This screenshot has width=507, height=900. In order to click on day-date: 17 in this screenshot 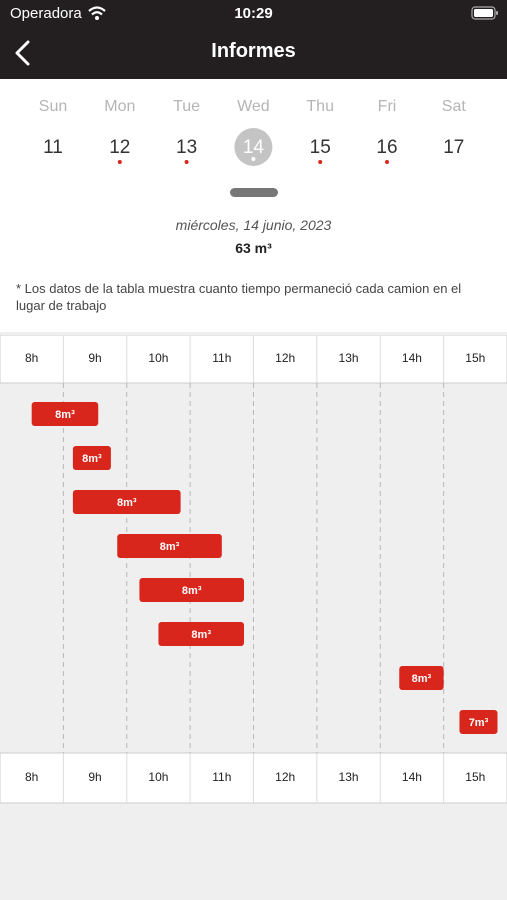, I will do `click(453, 147)`.